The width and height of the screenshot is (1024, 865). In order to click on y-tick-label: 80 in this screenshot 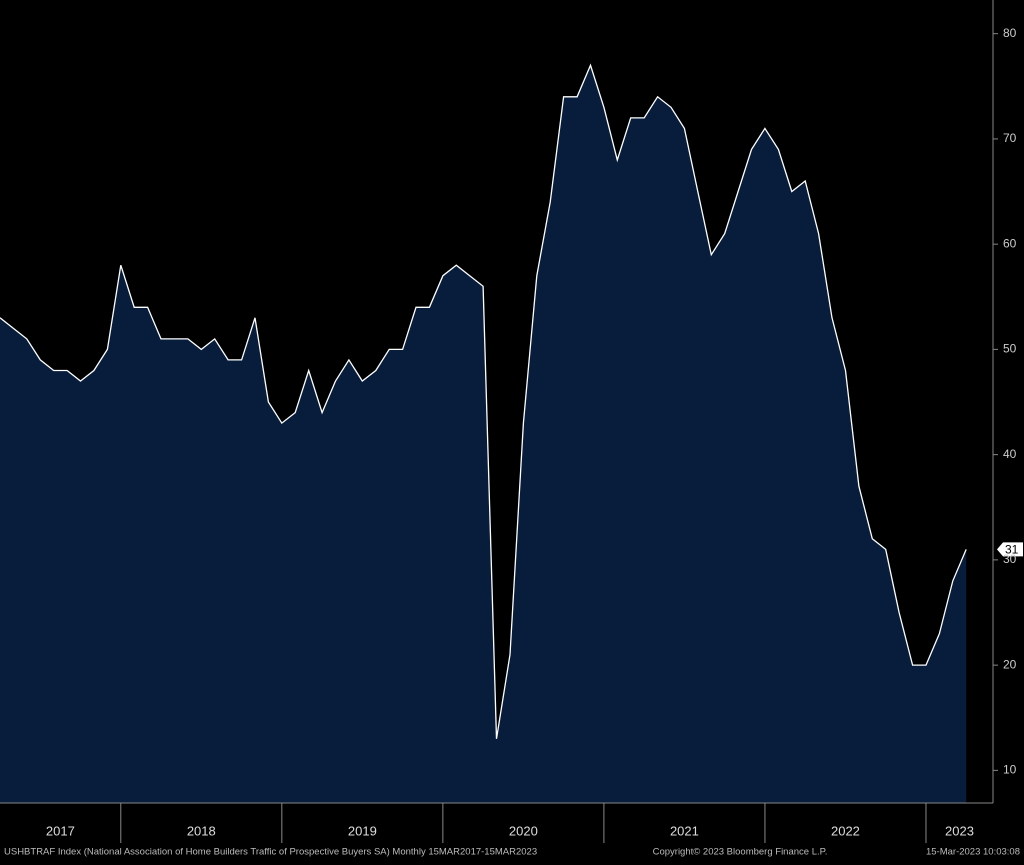, I will do `click(1010, 33)`.